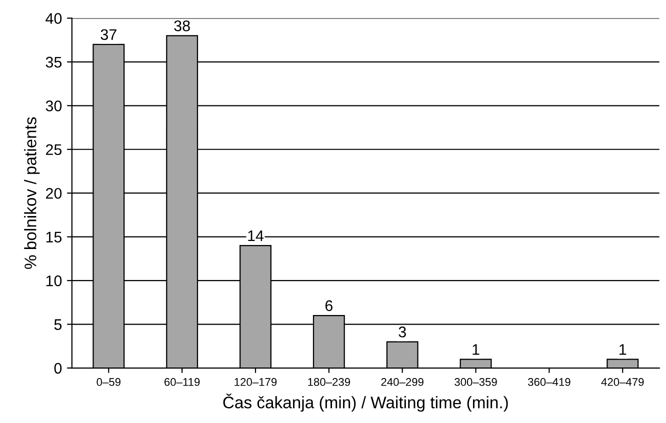 The width and height of the screenshot is (666, 423). Describe the element at coordinates (475, 382) in the screenshot. I see `x-tick-label: 300–359` at that location.